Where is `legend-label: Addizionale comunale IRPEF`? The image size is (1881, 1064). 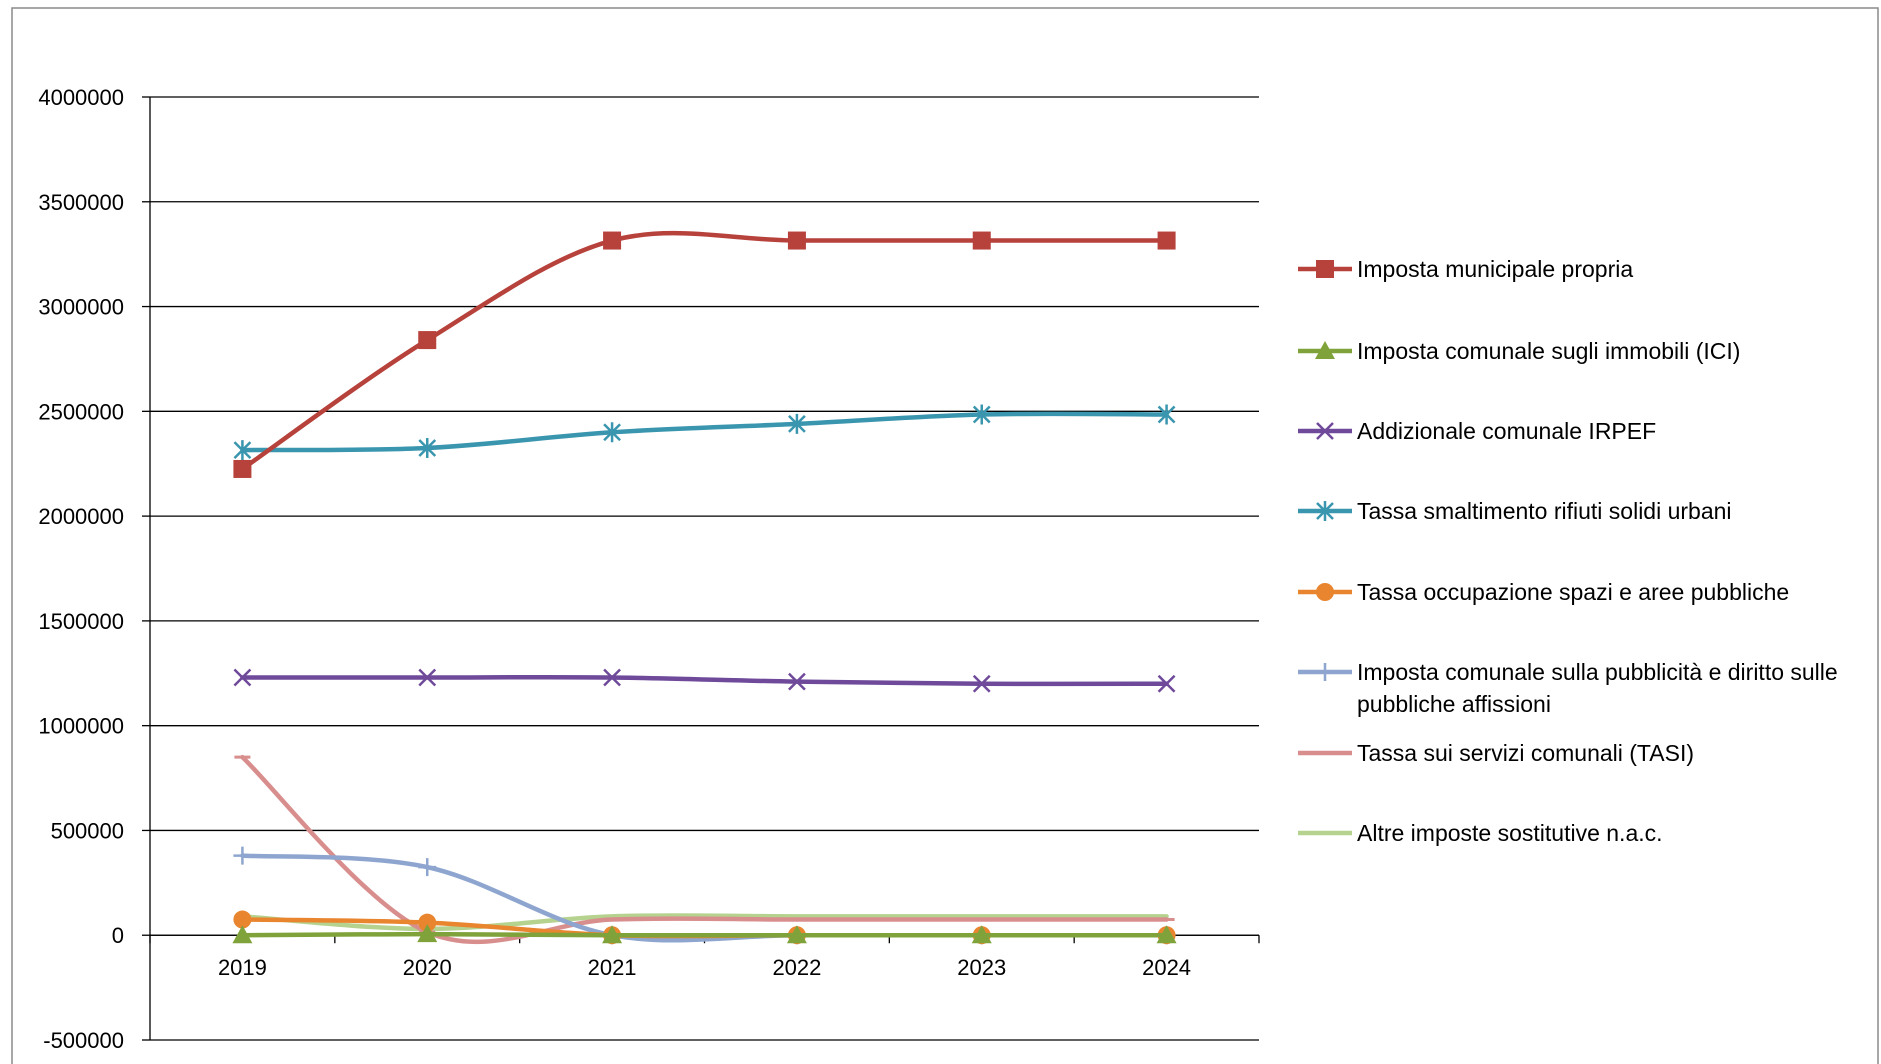
legend-label: Addizionale comunale IRPEF is located at coordinates (1506, 431).